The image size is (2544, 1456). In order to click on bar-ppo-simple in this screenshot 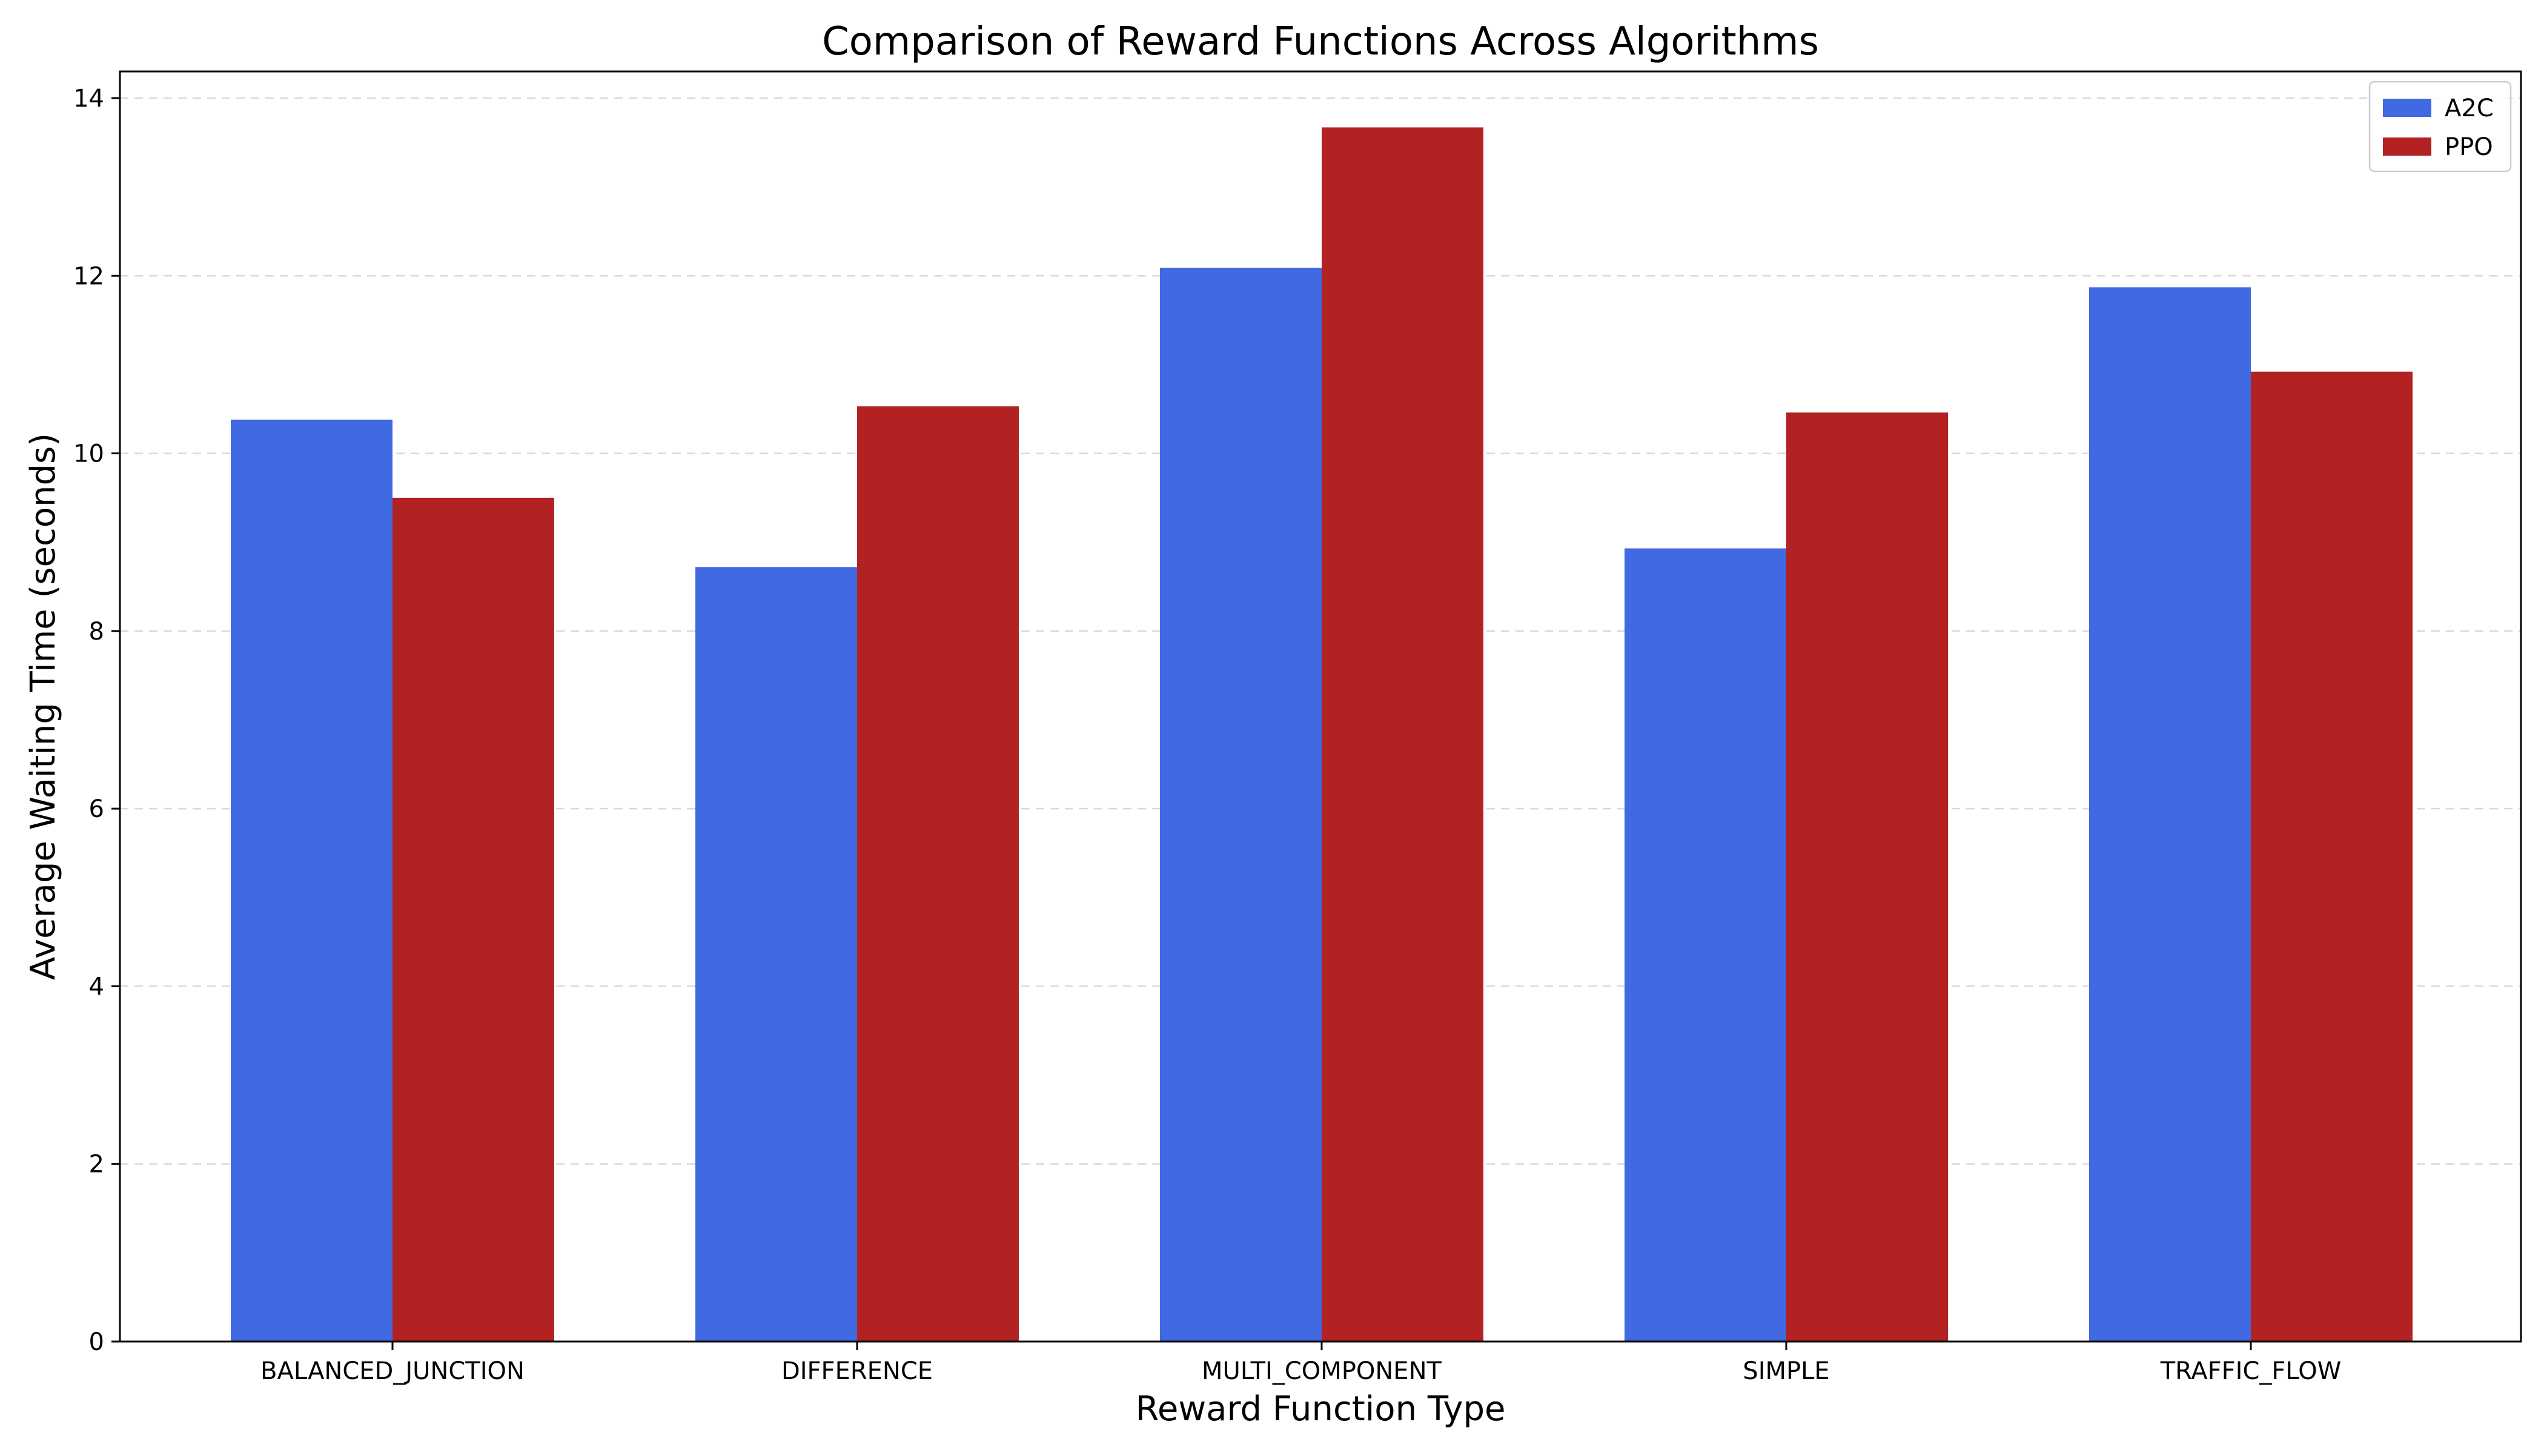, I will do `click(1867, 877)`.